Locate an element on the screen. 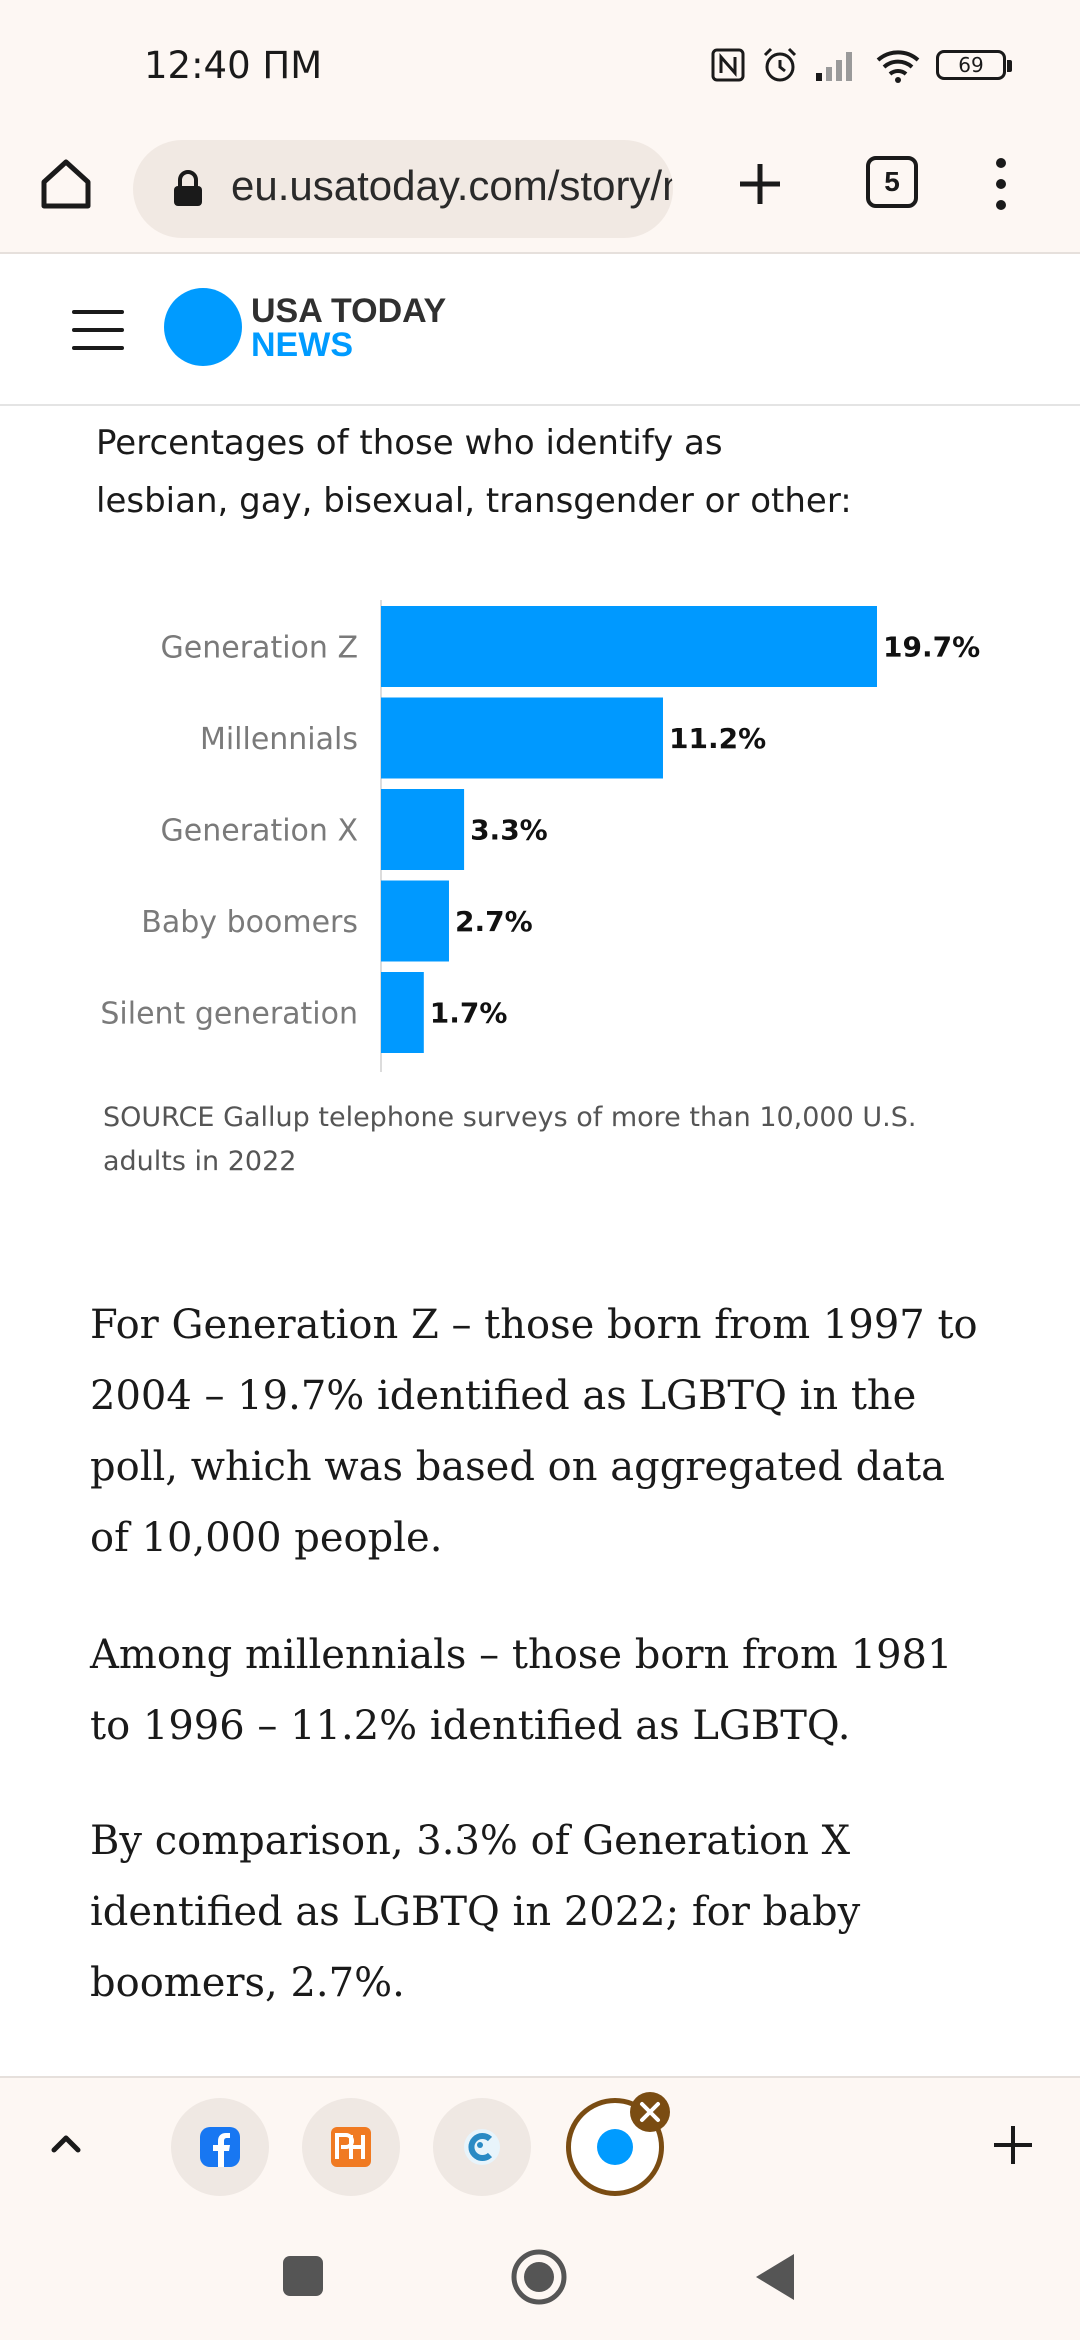 The height and width of the screenshot is (2340, 1080). chart-category-label: Millennials is located at coordinates (279, 739).